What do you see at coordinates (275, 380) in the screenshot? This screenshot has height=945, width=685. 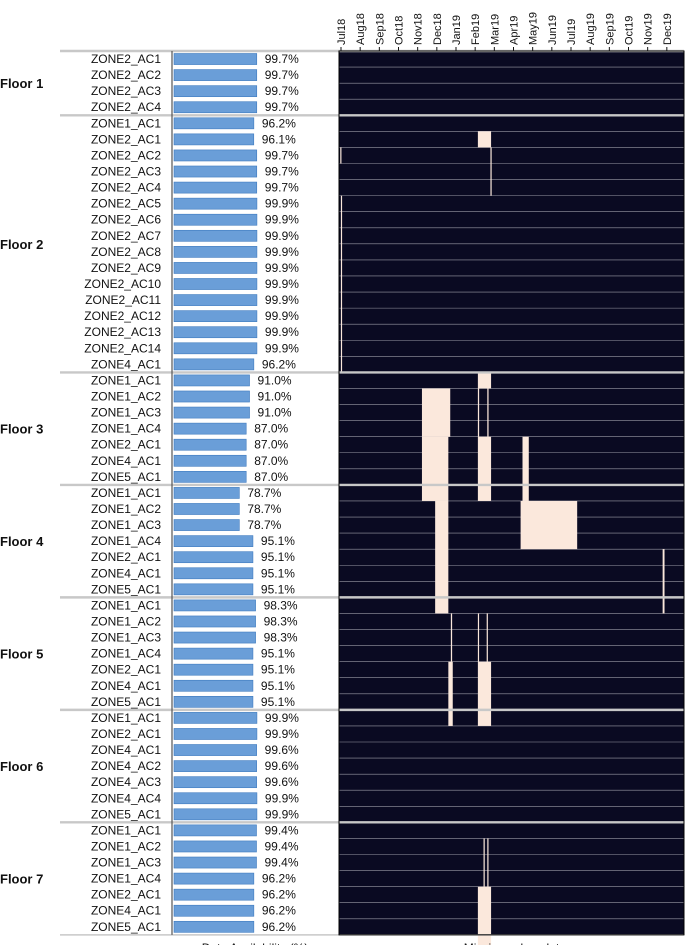 I see `availability-value-label: 91.0%` at bounding box center [275, 380].